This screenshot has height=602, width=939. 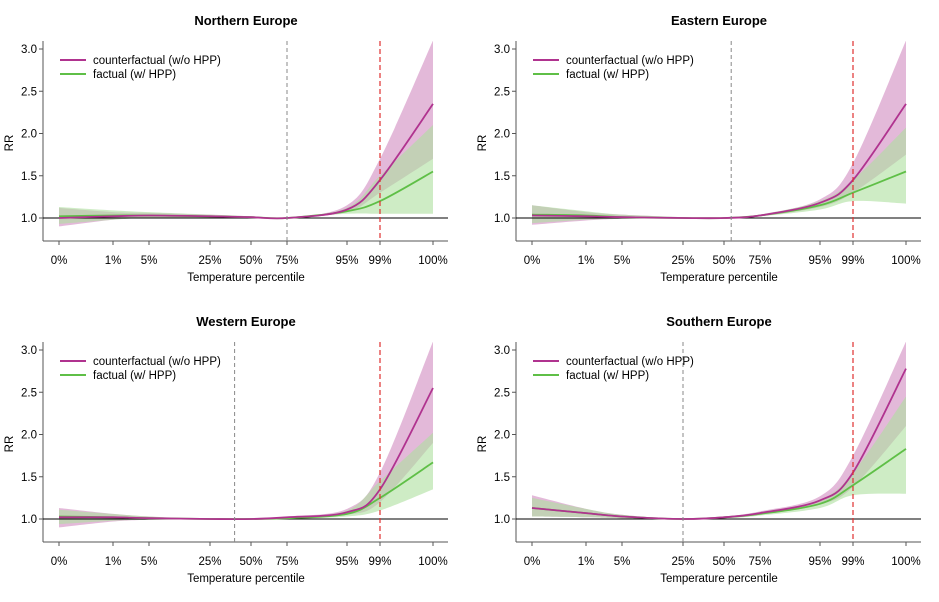 I want to click on panel-title: Northern Europe, so click(x=245, y=20).